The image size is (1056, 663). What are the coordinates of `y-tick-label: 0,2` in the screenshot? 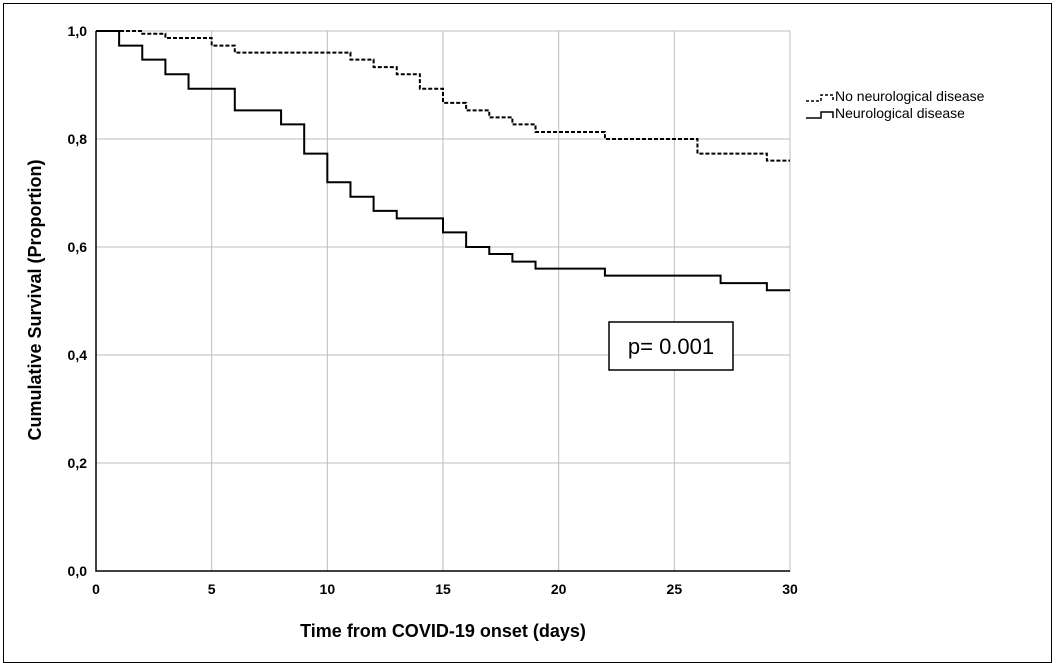 It's located at (78, 463).